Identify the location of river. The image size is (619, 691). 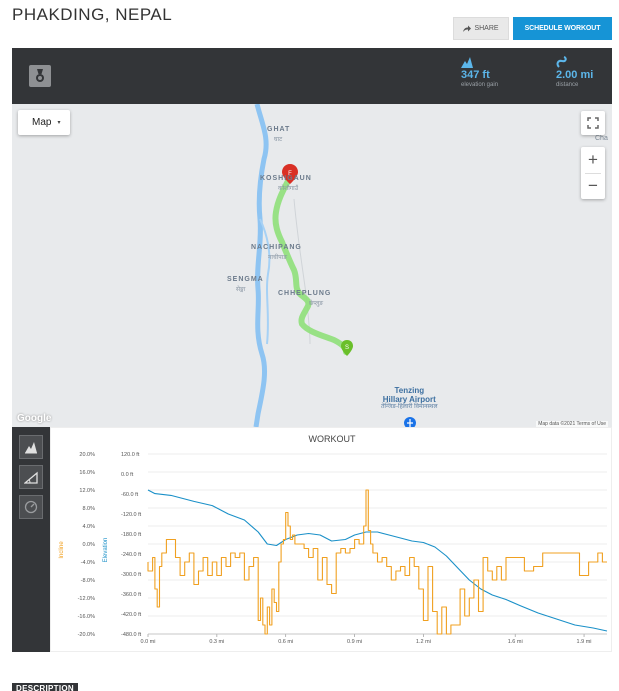
(261, 265).